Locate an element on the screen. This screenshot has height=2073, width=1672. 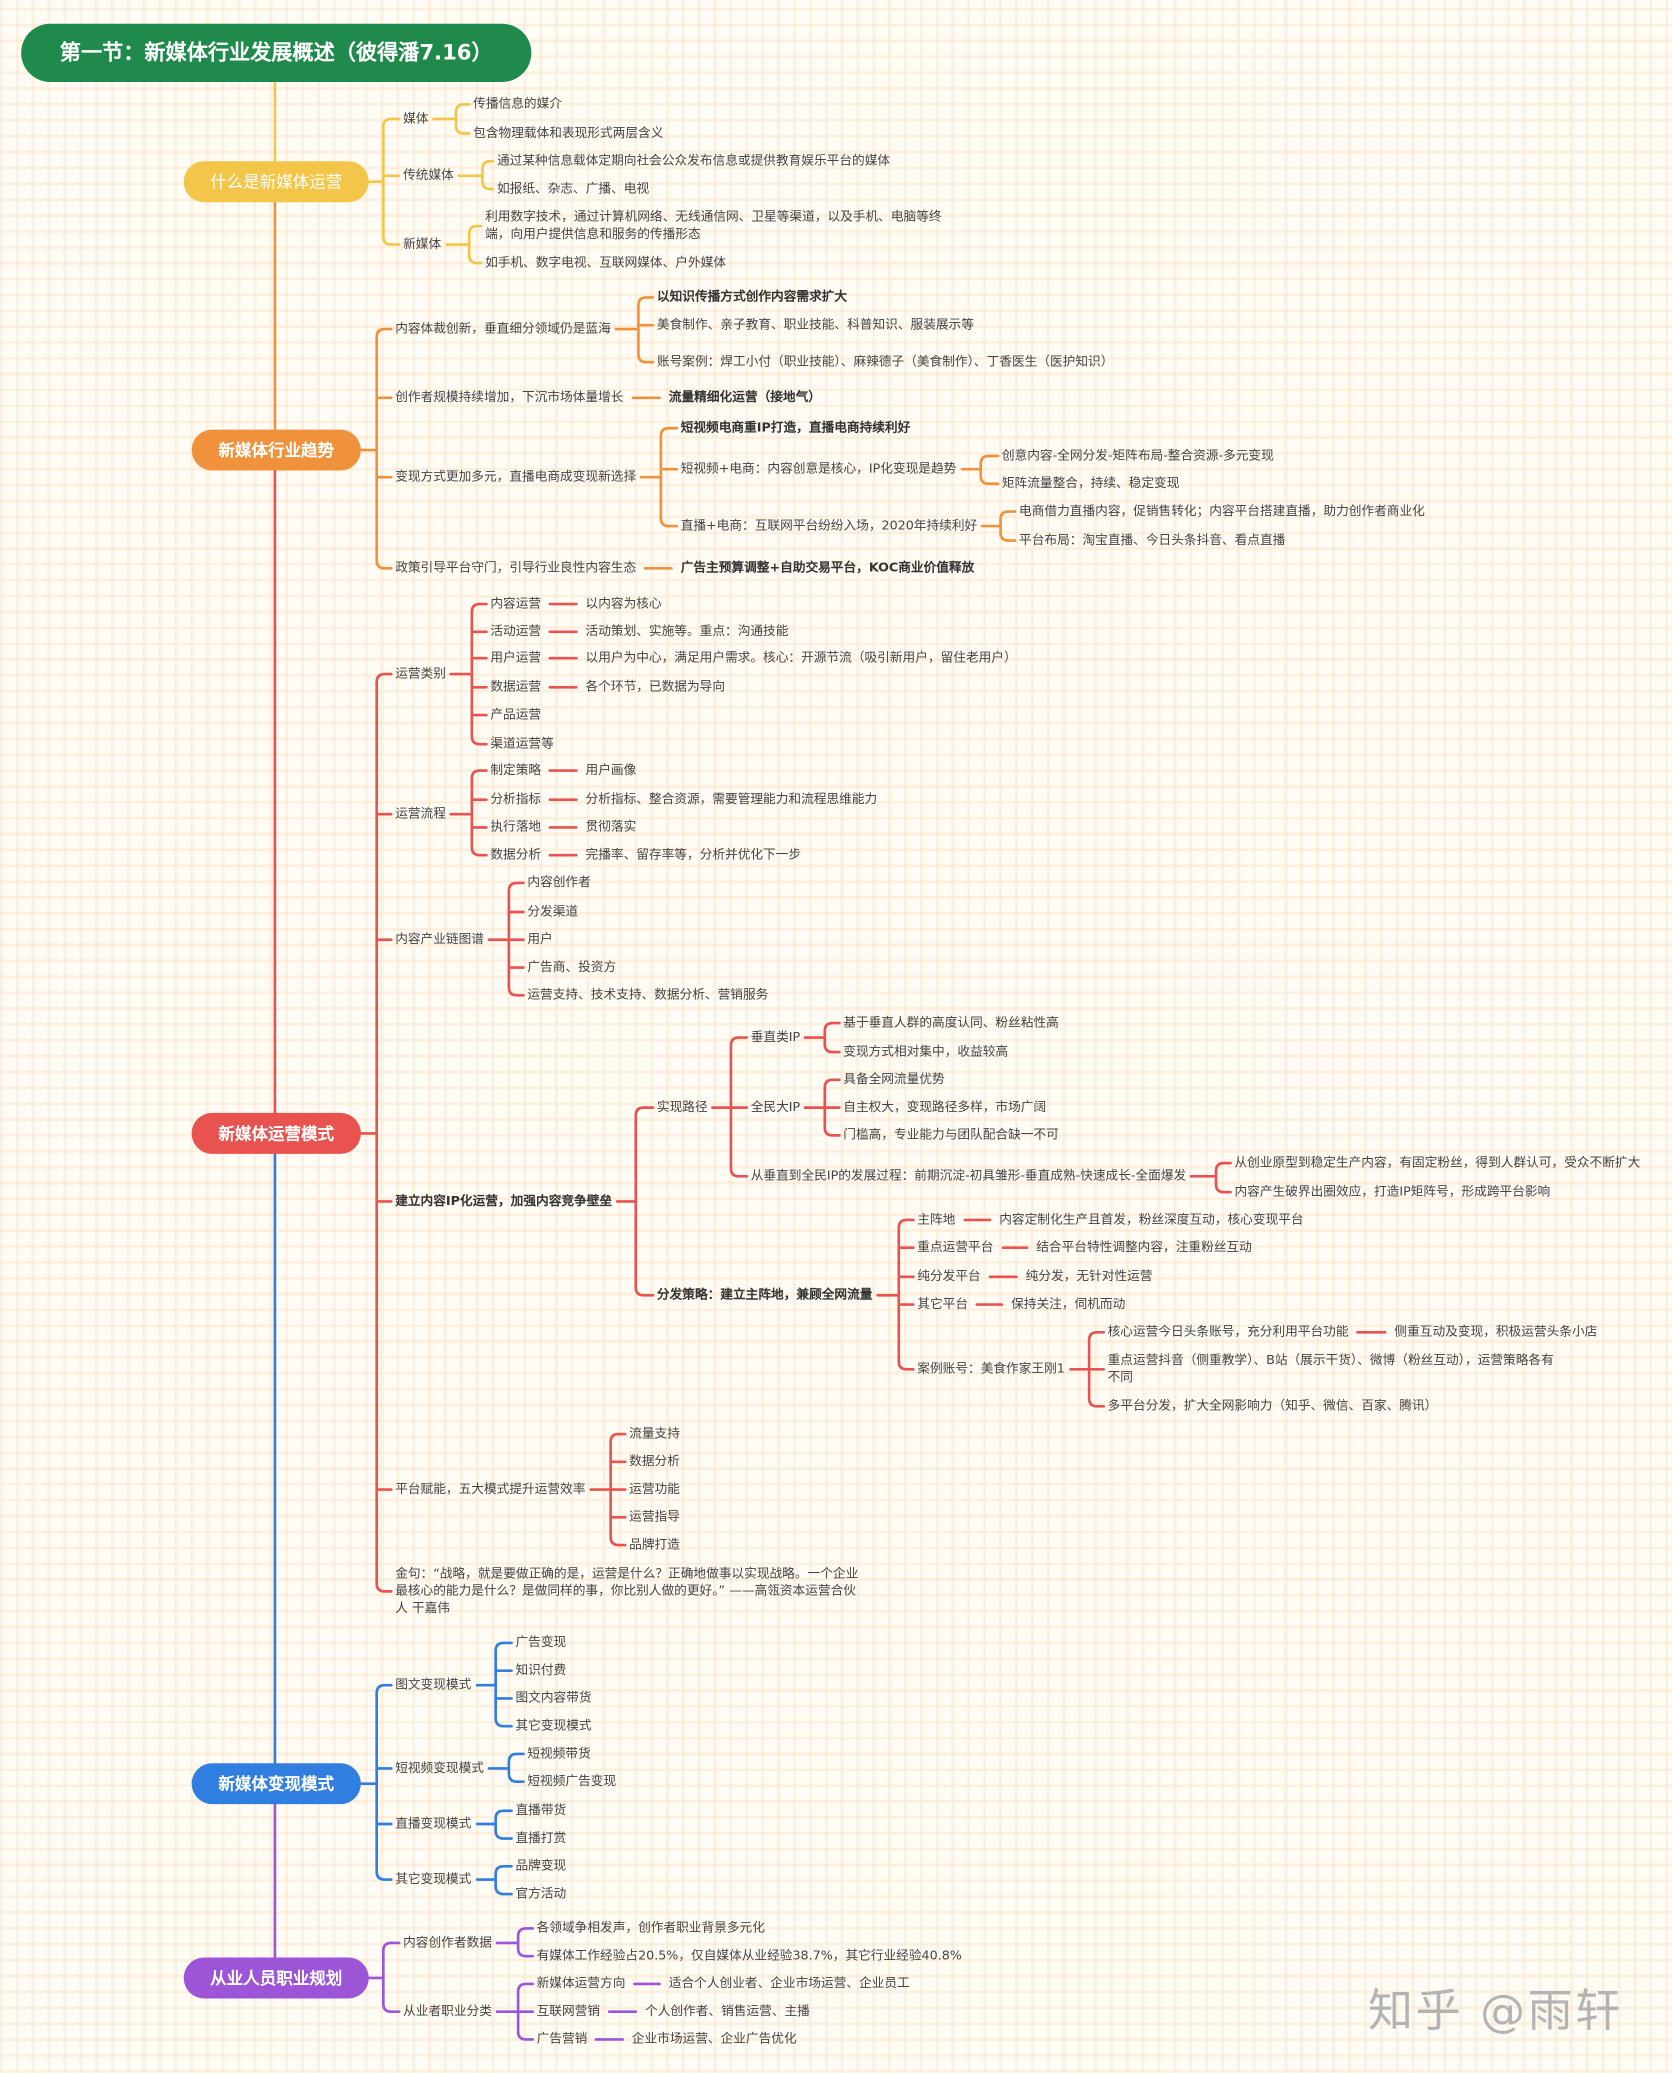
mindmap-node: 内容运营 is located at coordinates (516, 604).